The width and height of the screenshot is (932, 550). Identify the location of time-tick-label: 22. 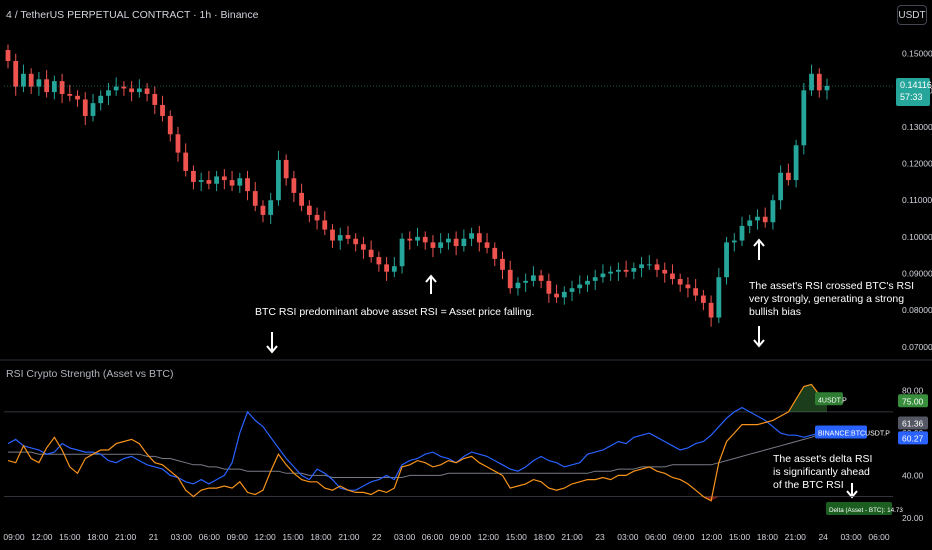
(377, 537).